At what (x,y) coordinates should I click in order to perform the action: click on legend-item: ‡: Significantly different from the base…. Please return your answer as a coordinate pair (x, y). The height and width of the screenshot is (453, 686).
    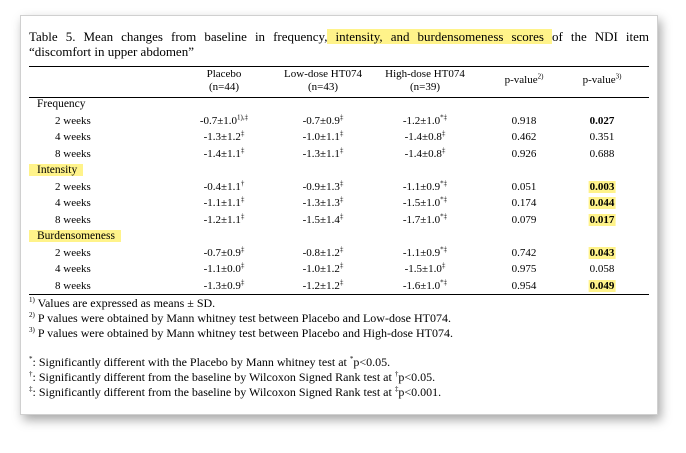
    Looking at the image, I should click on (235, 392).